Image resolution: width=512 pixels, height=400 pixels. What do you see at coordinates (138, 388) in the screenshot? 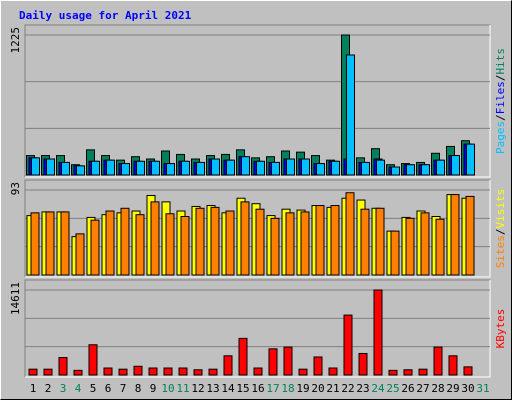
I see `x-tick-label: 8` at bounding box center [138, 388].